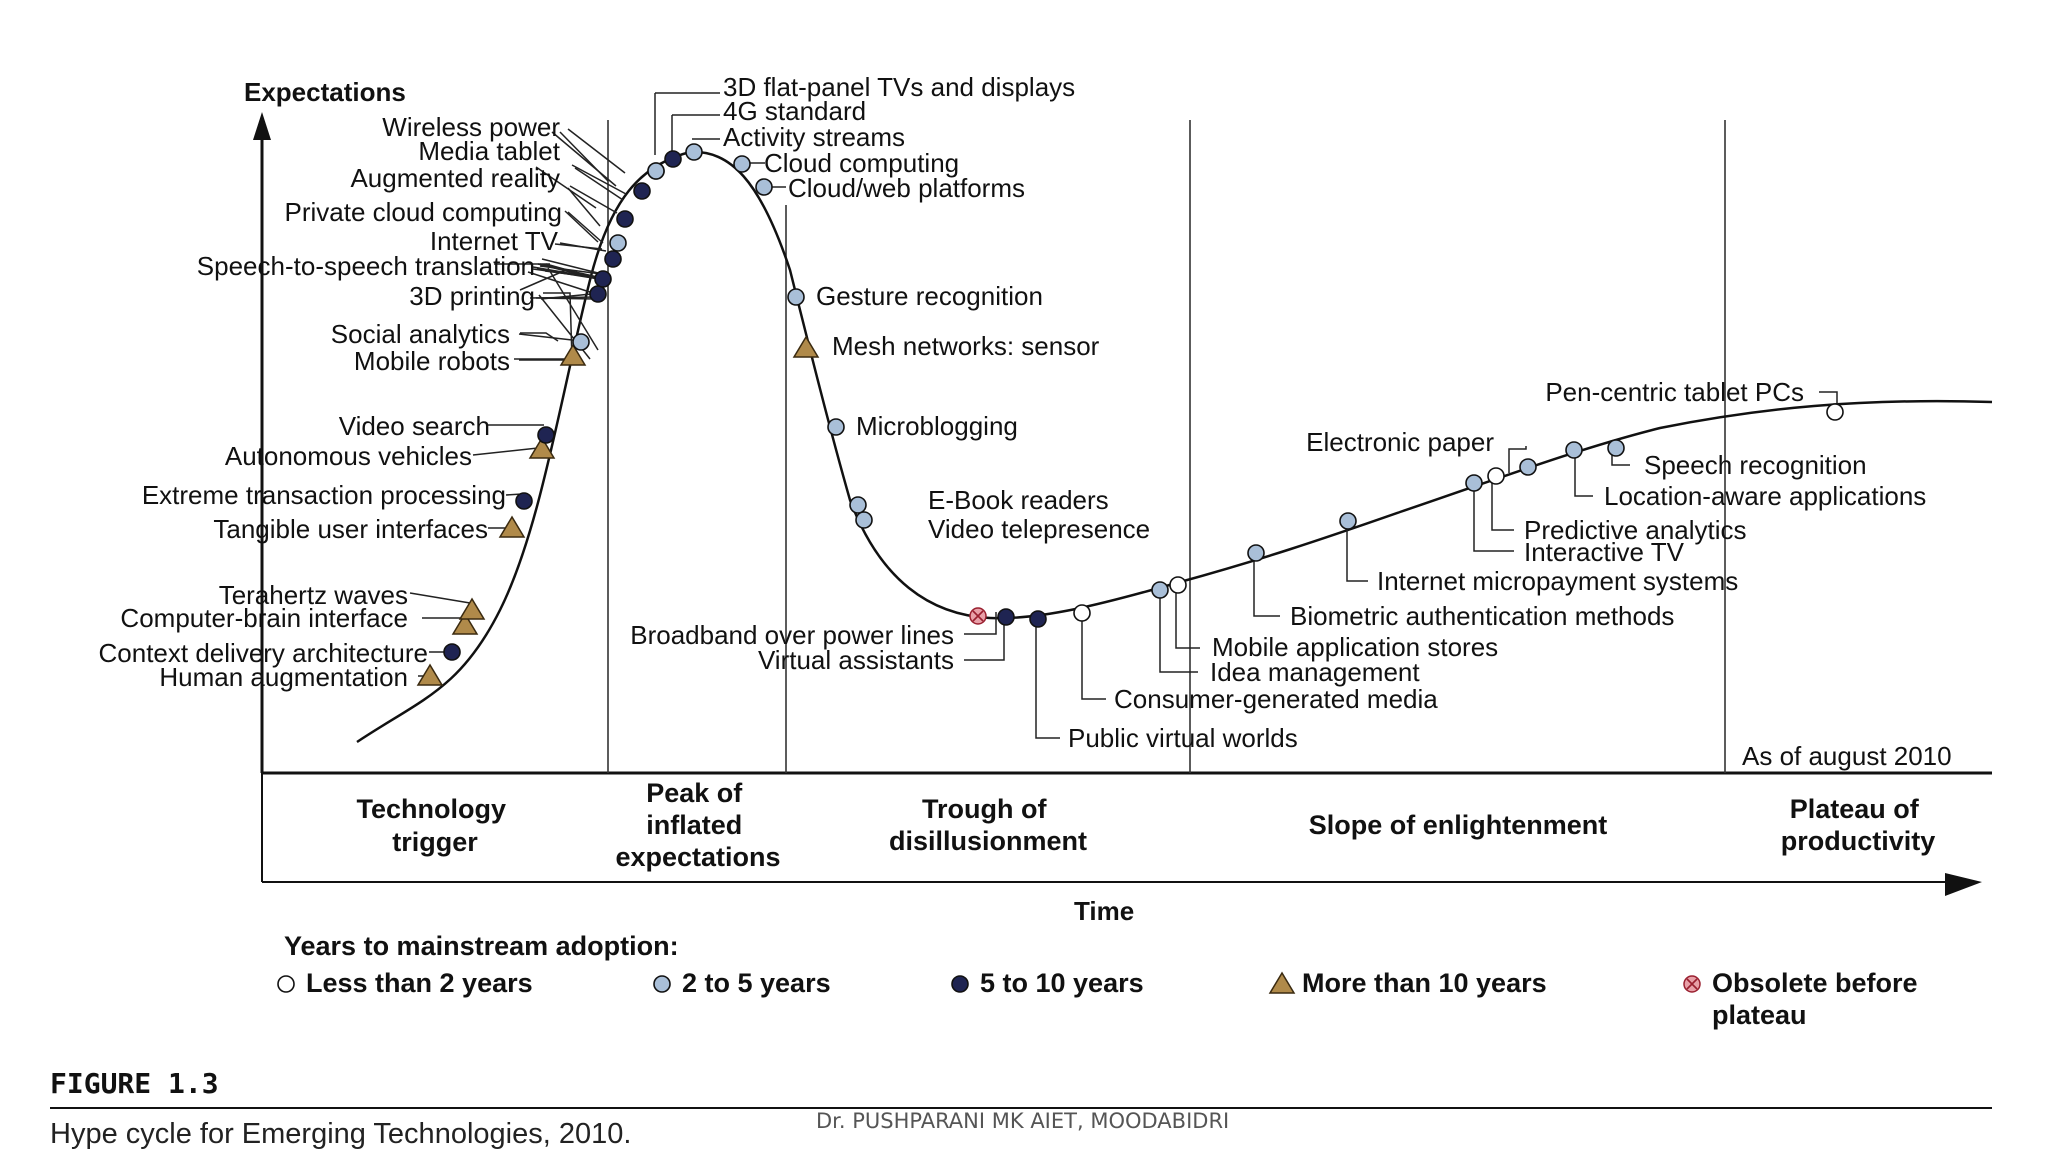  Describe the element at coordinates (1104, 911) in the screenshot. I see `x-axis-label: Time` at that location.